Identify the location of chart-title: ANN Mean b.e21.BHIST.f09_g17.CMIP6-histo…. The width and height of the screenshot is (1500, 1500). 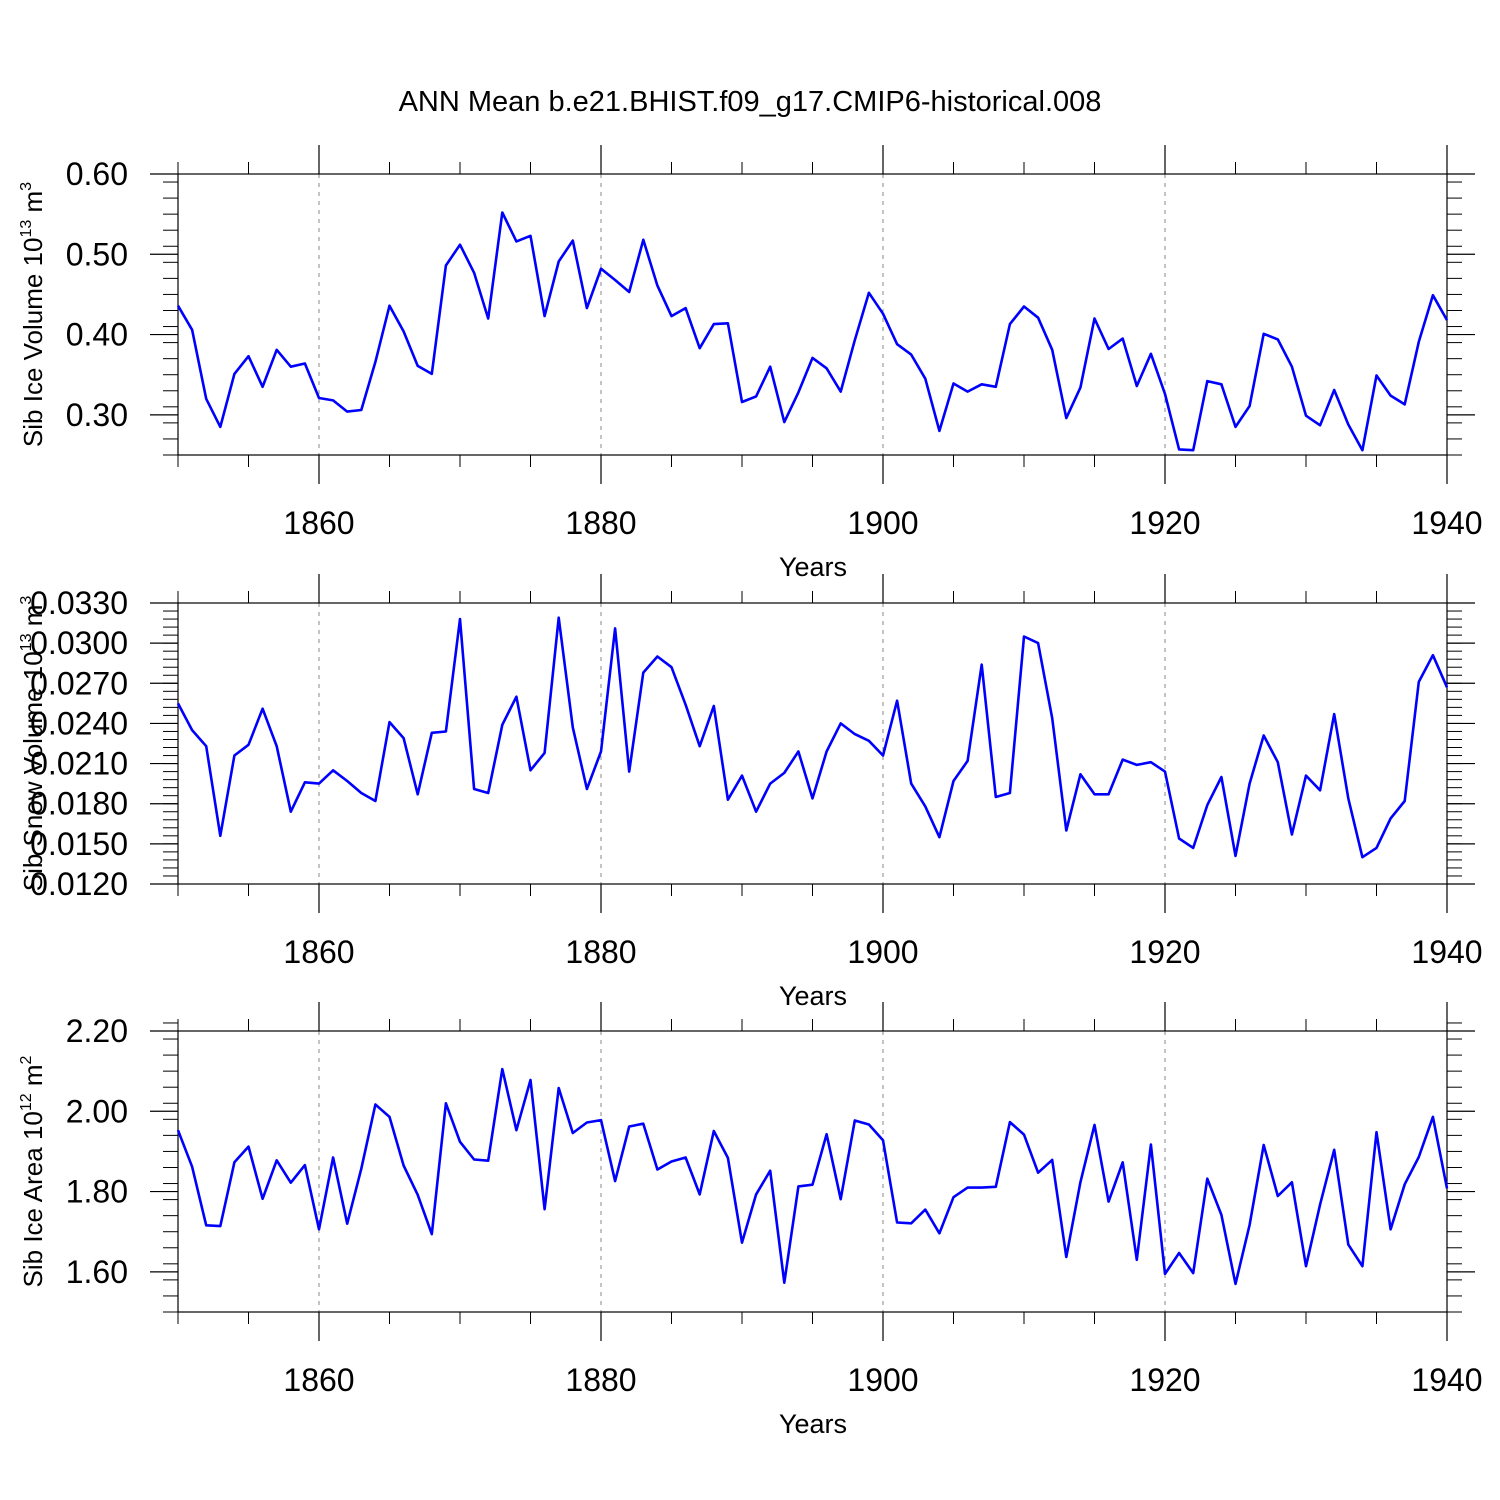
(750, 102).